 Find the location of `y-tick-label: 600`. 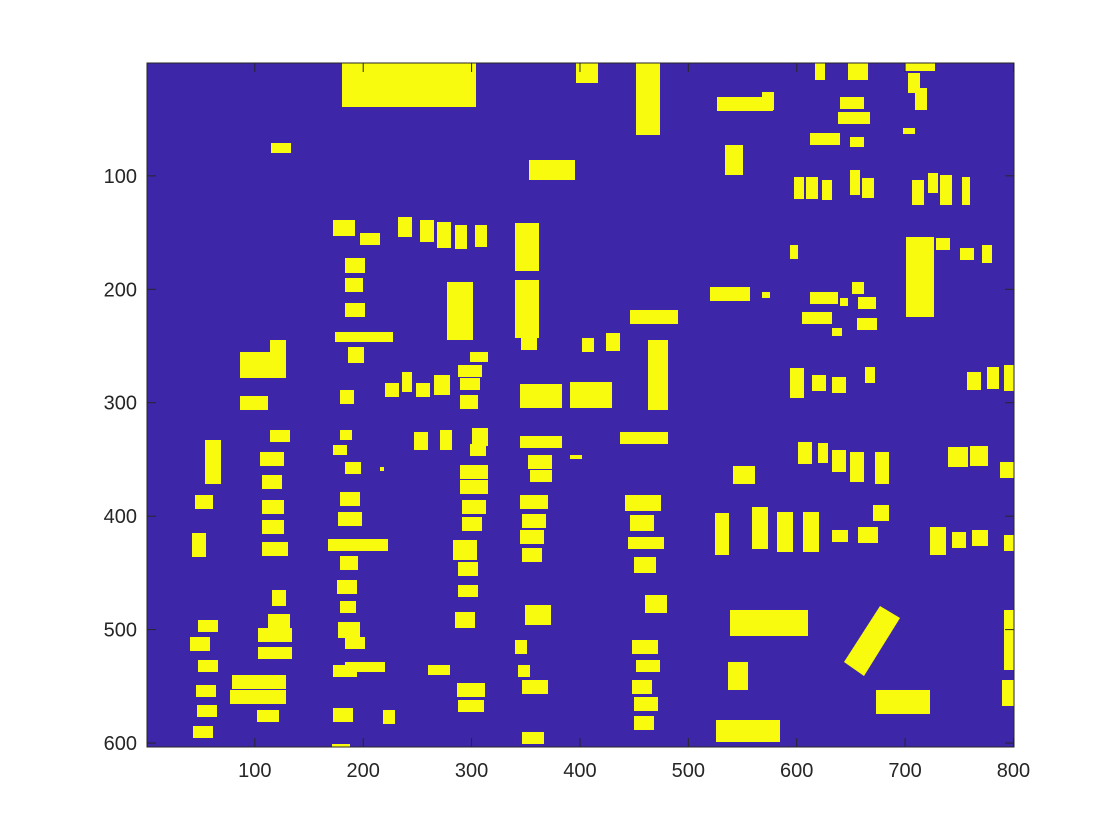

y-tick-label: 600 is located at coordinates (120, 744).